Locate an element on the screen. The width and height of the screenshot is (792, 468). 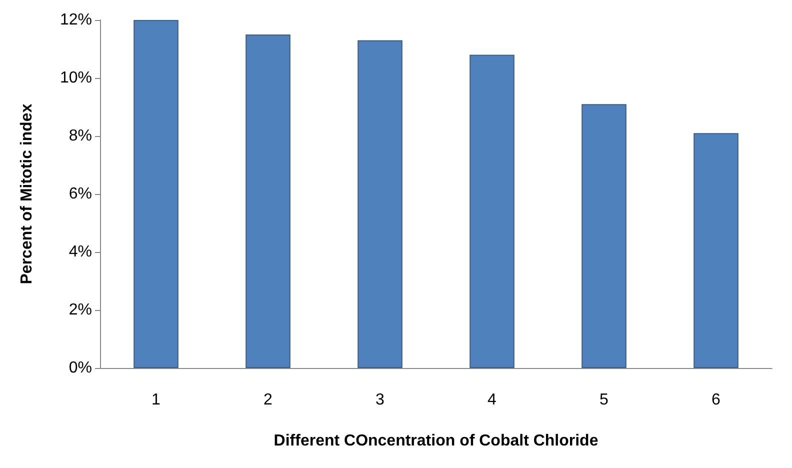
x-tick-label: 3 is located at coordinates (380, 400).